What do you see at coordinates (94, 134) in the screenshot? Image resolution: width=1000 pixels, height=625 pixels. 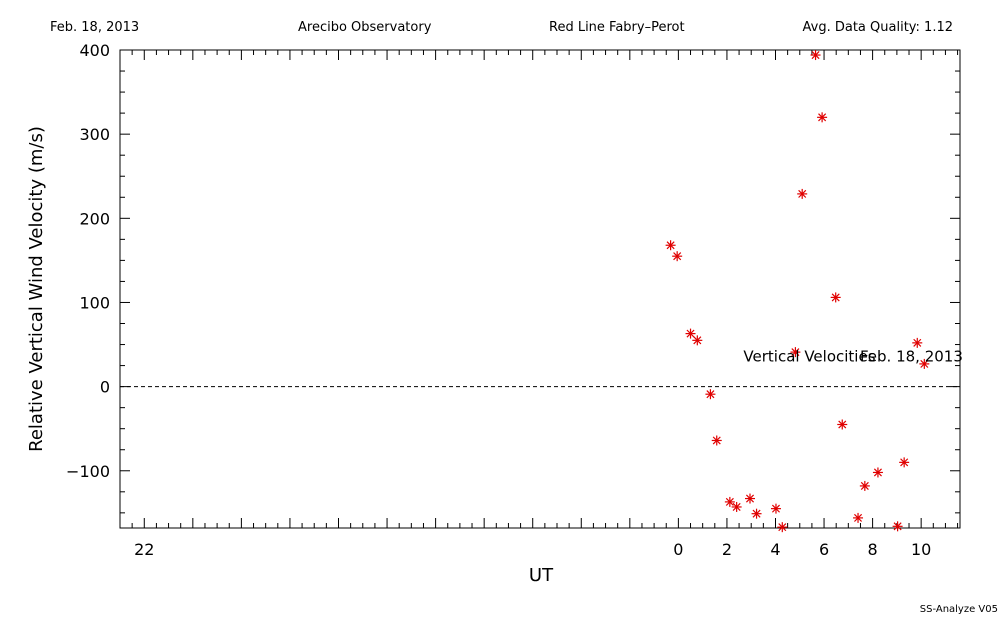 I see `y-tick-label: 300` at bounding box center [94, 134].